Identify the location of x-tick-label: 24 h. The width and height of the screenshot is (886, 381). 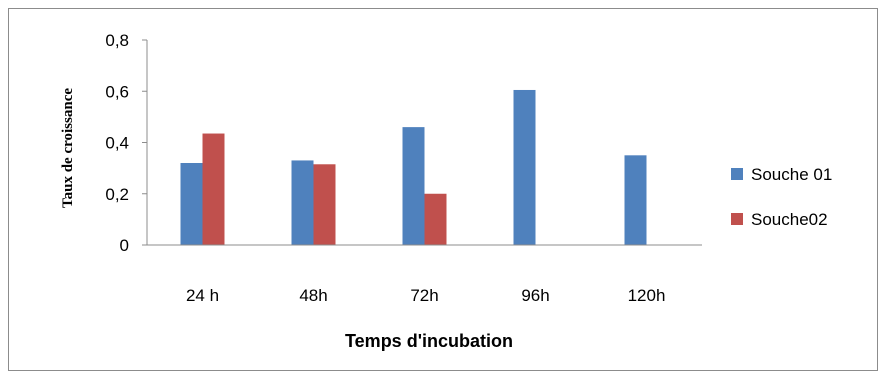
(202, 295).